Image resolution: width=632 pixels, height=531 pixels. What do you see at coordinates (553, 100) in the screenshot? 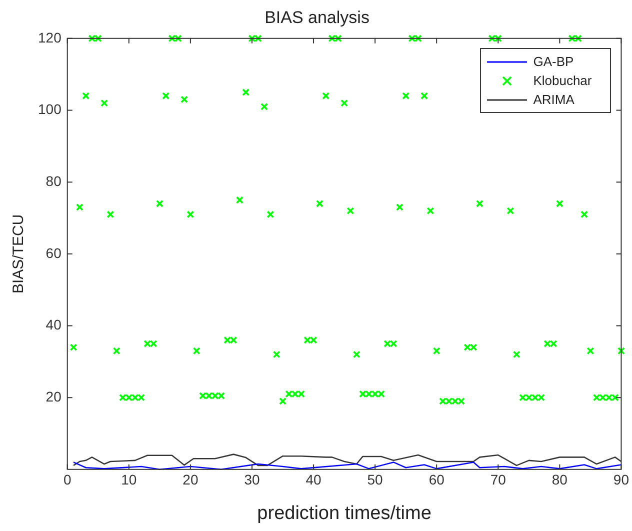
I see `legend-label: ARIMA` at bounding box center [553, 100].